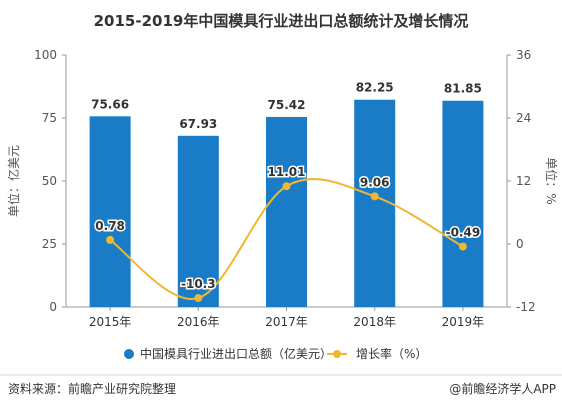  Describe the element at coordinates (391, 353) in the screenshot. I see `legend-line-label: 增长率（%）` at that location.